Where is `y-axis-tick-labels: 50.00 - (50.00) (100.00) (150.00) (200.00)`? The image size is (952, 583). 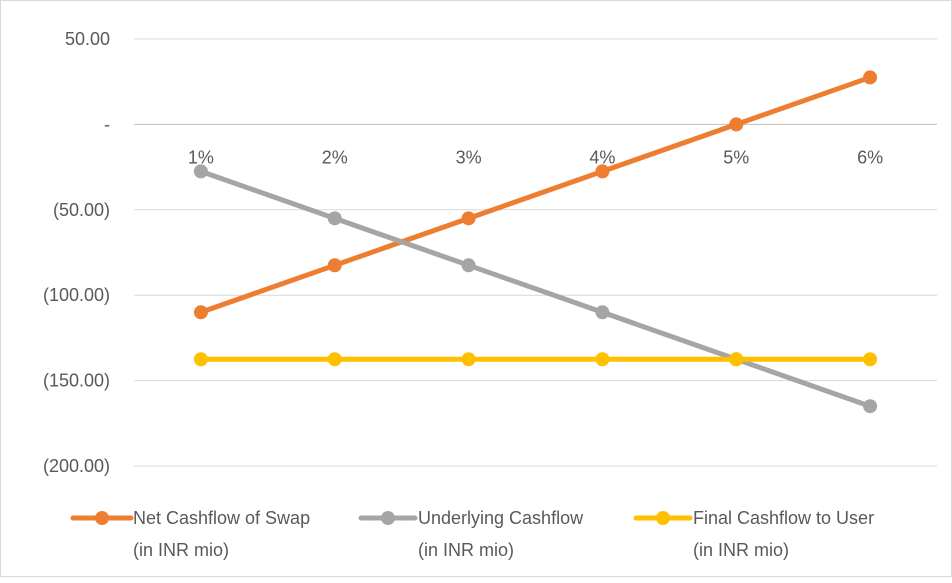
y-axis-tick-labels: 50.00 - (50.00) (100.00) (150.00) (200.00) is located at coordinates (76, 252).